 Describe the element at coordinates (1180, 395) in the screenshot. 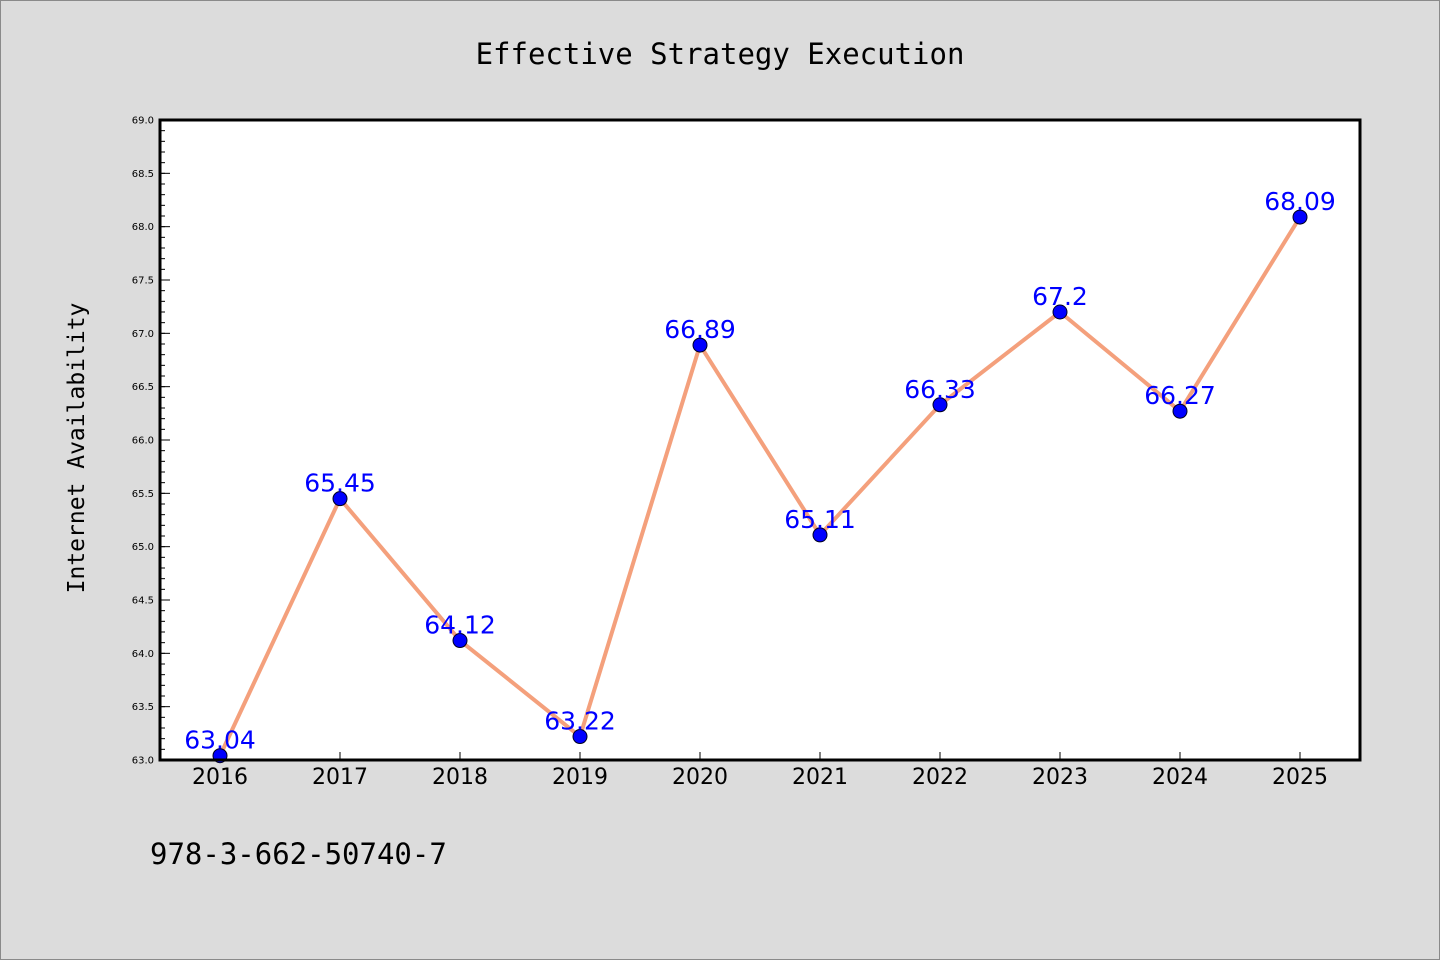

I see `data-label: 66.27` at that location.